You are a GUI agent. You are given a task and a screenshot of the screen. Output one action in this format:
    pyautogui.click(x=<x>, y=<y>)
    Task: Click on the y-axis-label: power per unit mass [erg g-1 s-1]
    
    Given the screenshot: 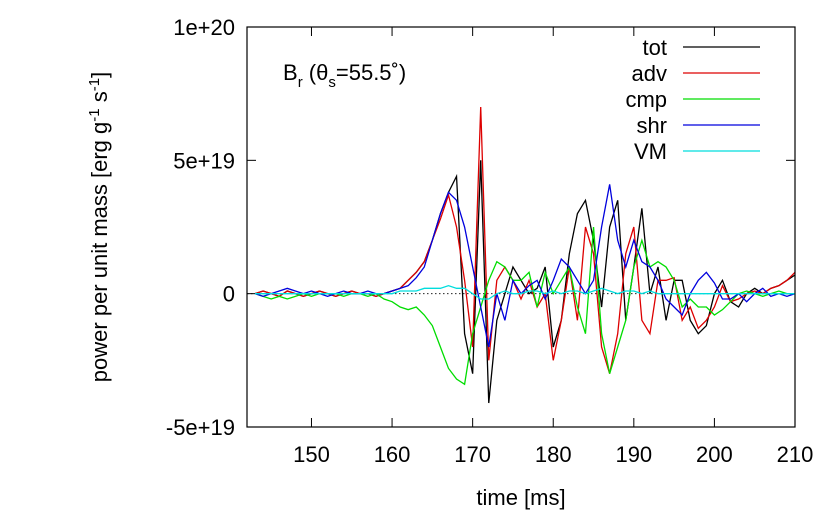 What is the action you would take?
    pyautogui.click(x=99, y=227)
    